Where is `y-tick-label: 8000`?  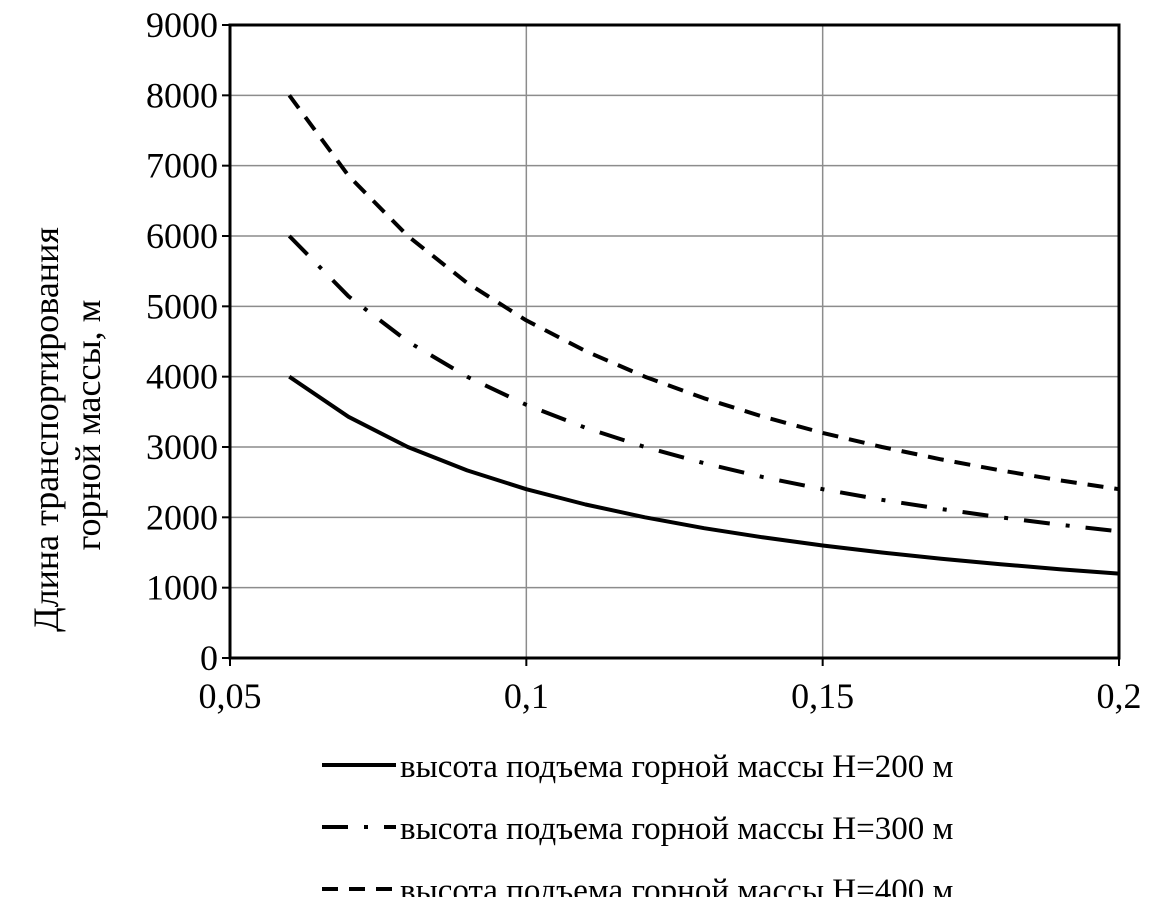 y-tick-label: 8000 is located at coordinates (182, 95).